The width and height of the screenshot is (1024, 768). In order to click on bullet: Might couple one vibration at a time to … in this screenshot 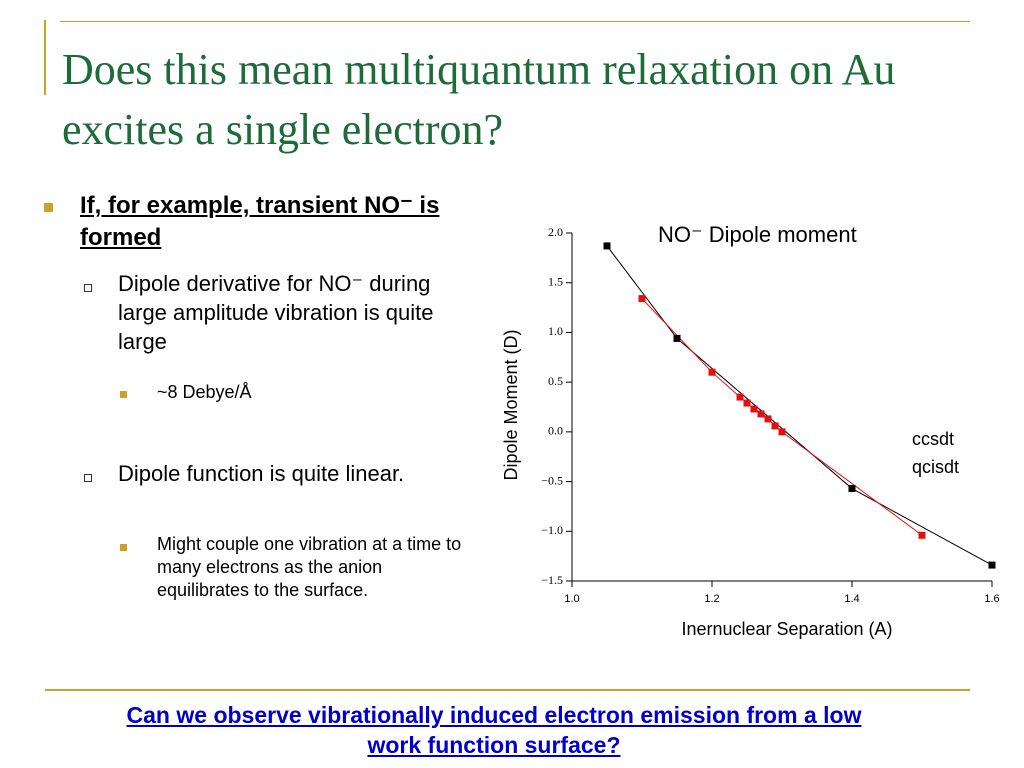, I will do `click(309, 567)`.